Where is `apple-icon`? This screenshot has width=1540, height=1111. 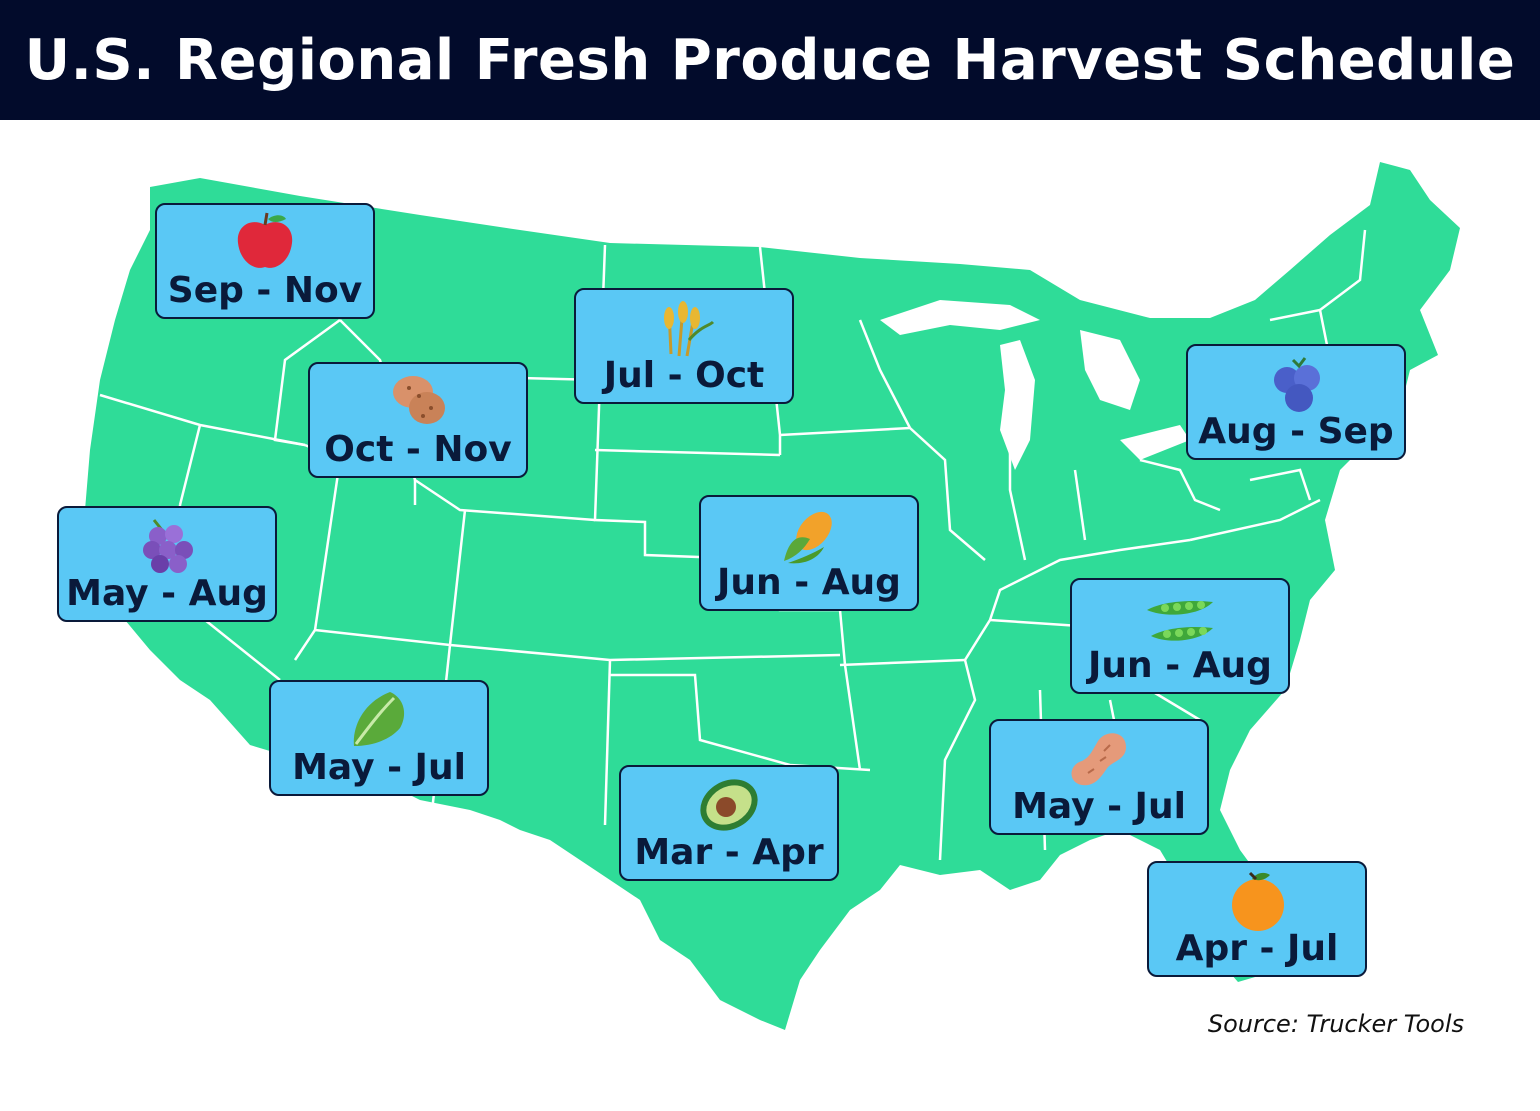 apple-icon is located at coordinates (265, 240).